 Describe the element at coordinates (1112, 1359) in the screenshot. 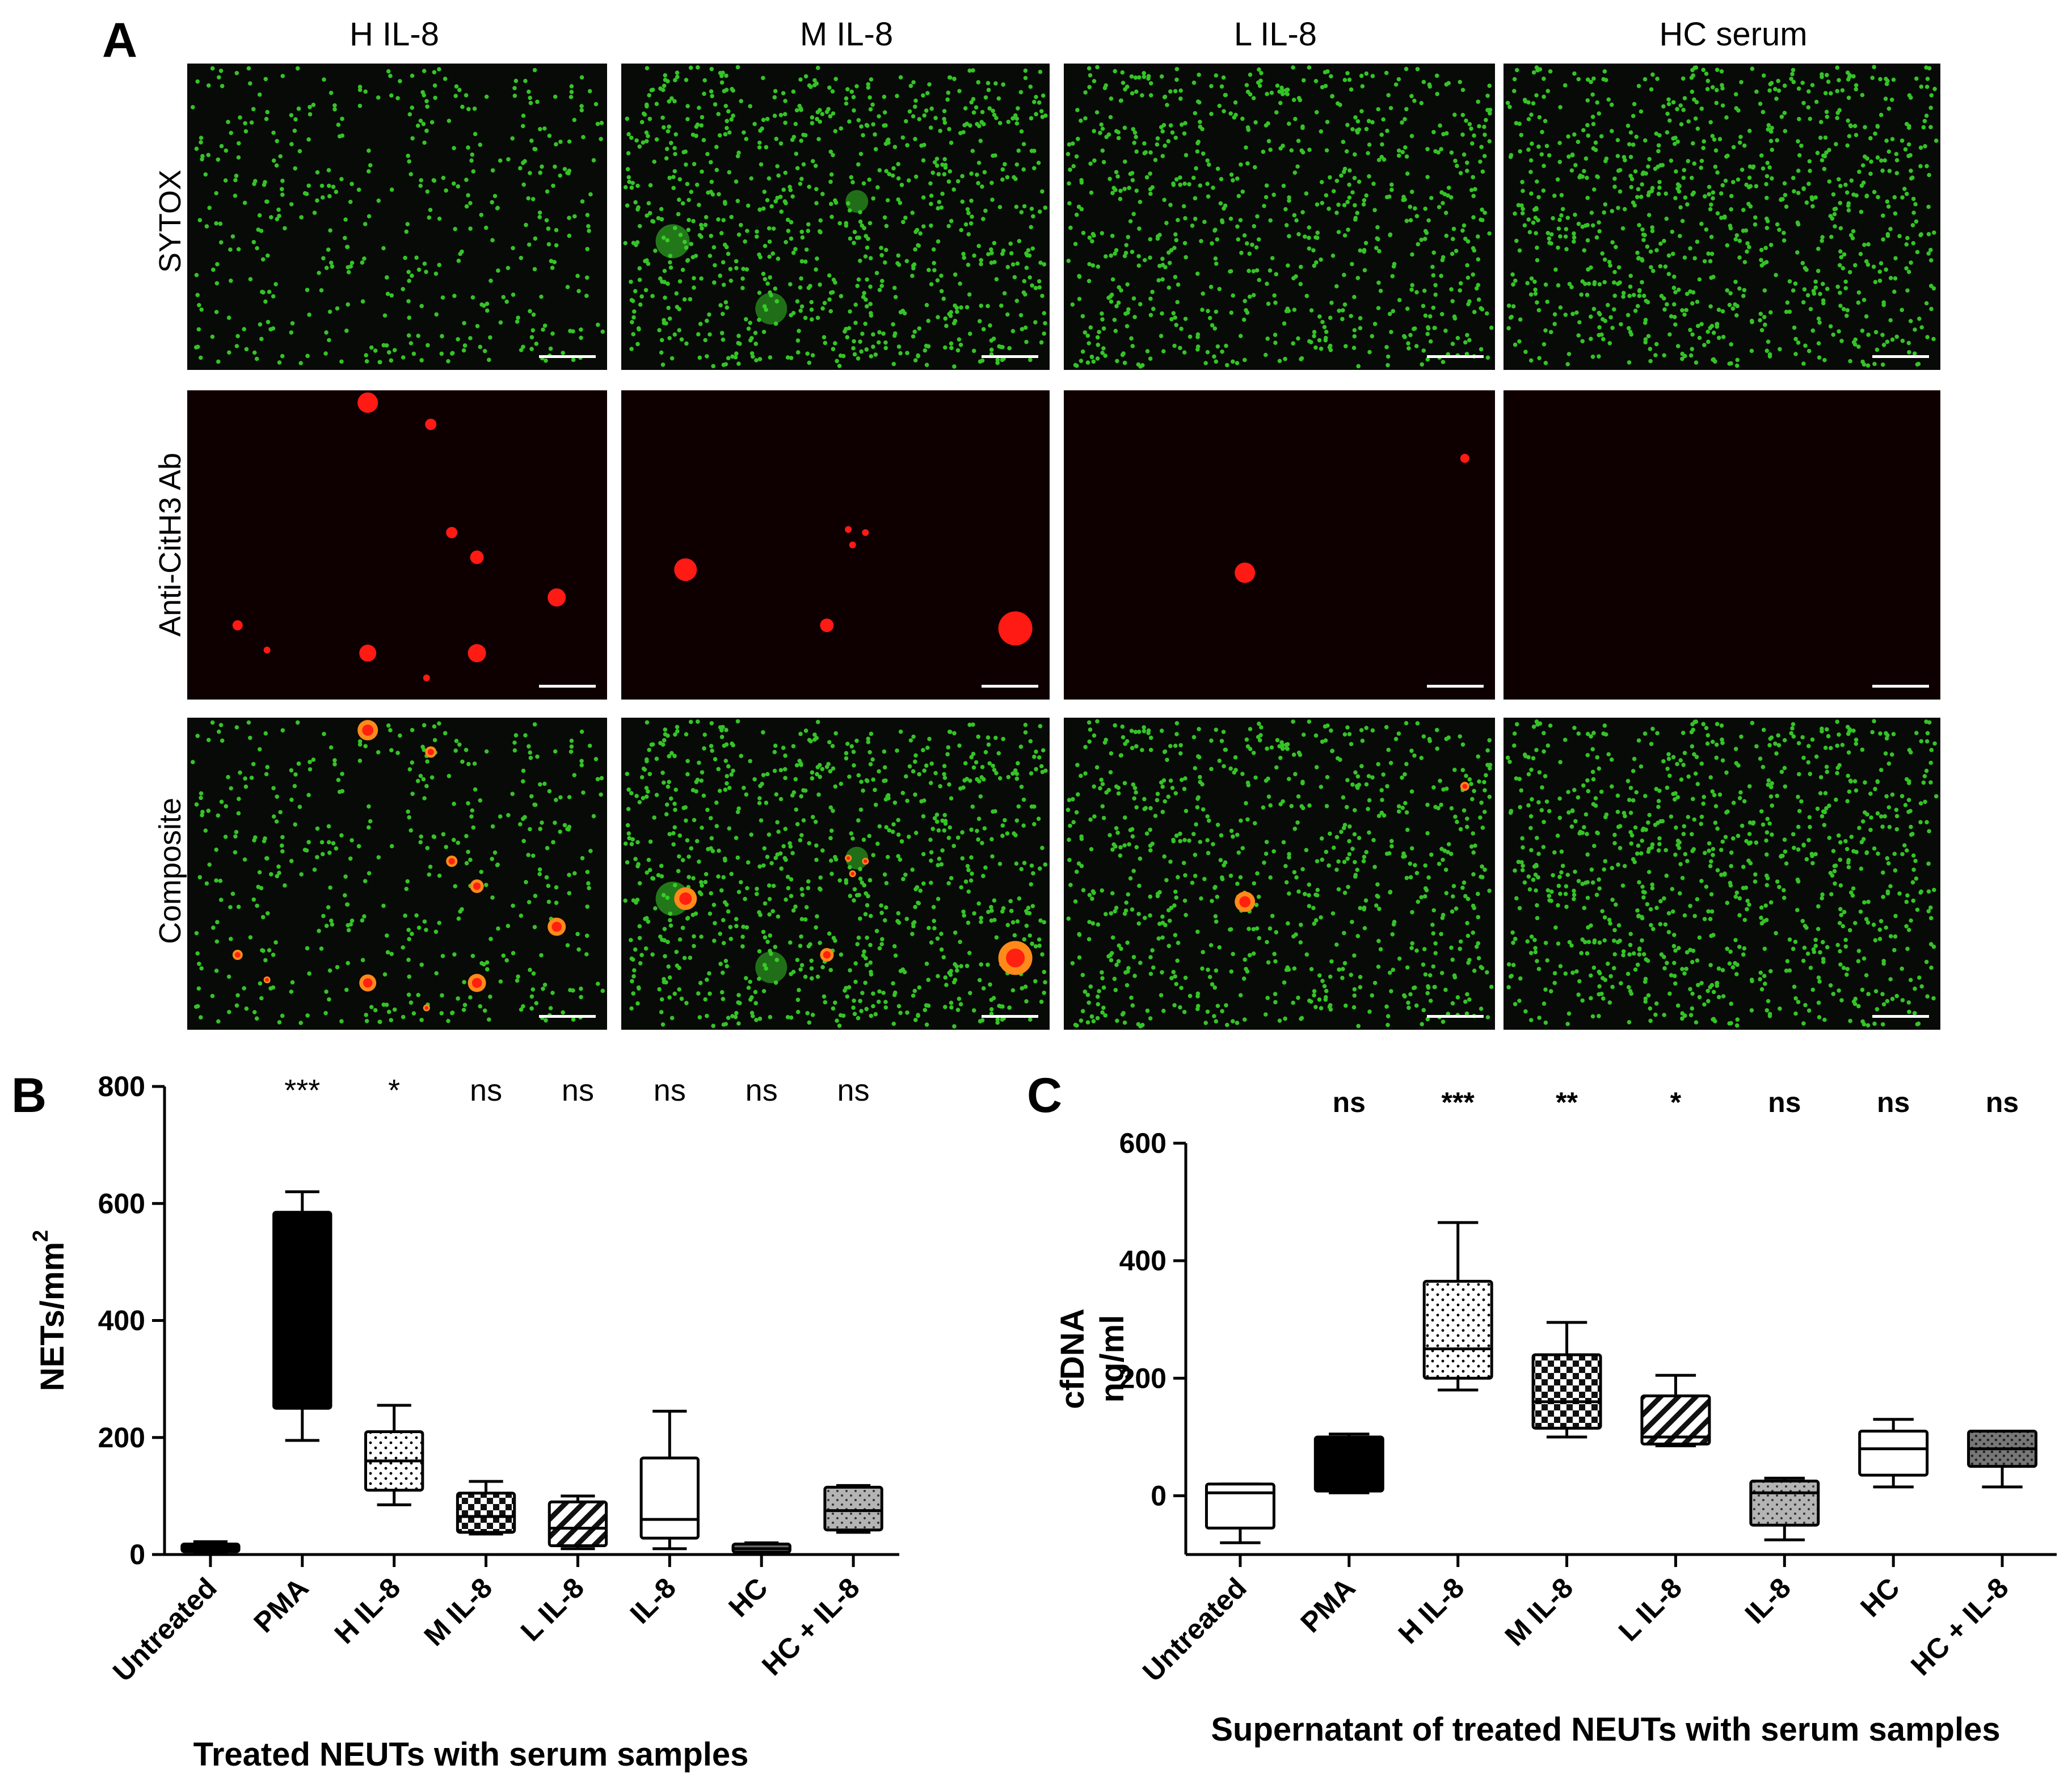

I see `chart-c-ylabel2: ng/ml` at that location.